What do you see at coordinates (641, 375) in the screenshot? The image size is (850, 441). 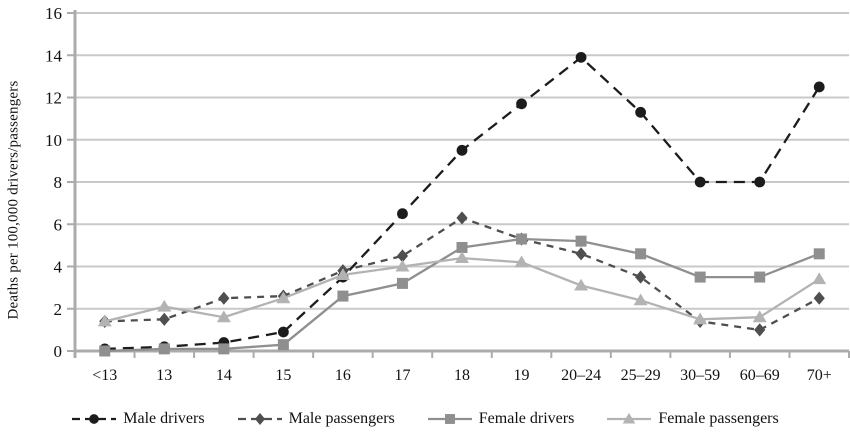 I see `svg-text: 25–29` at bounding box center [641, 375].